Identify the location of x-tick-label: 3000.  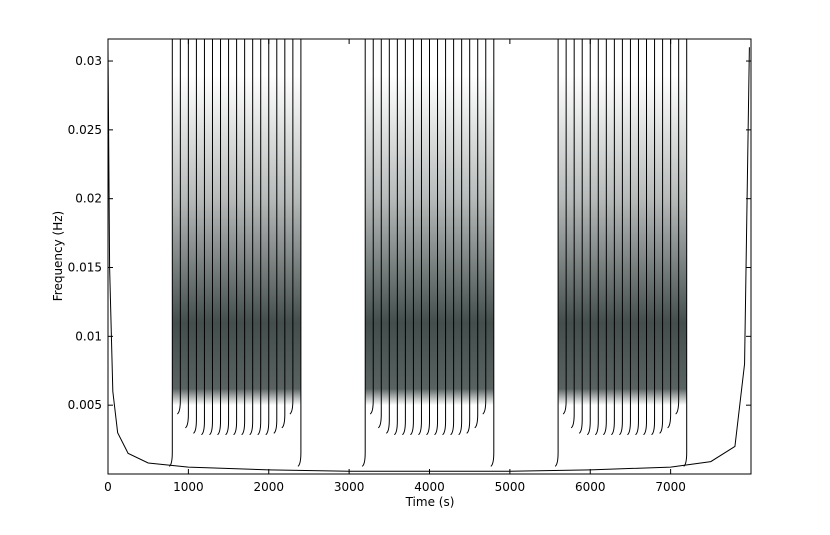
(349, 487).